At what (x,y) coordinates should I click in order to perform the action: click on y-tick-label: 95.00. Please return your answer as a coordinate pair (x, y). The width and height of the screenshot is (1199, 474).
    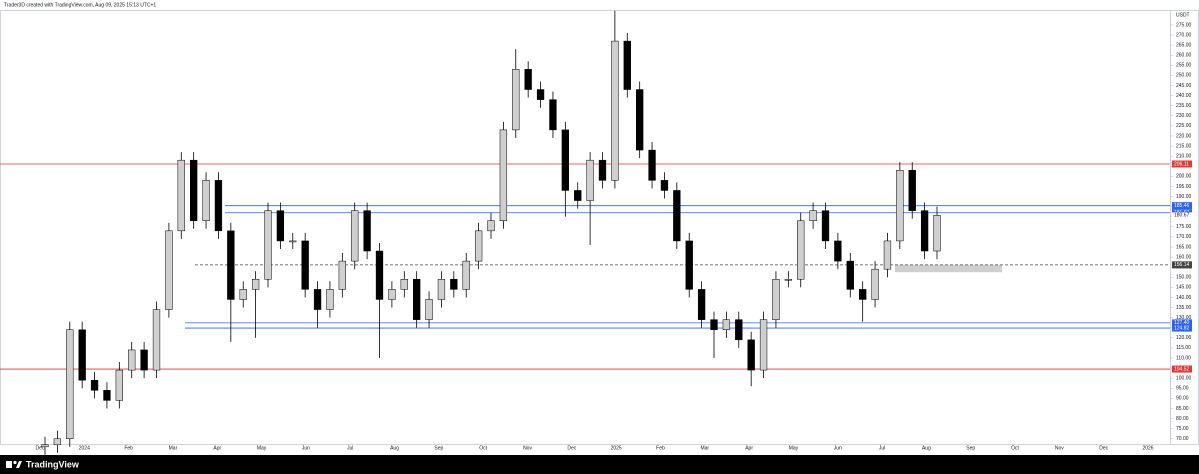
    Looking at the image, I should click on (1182, 389).